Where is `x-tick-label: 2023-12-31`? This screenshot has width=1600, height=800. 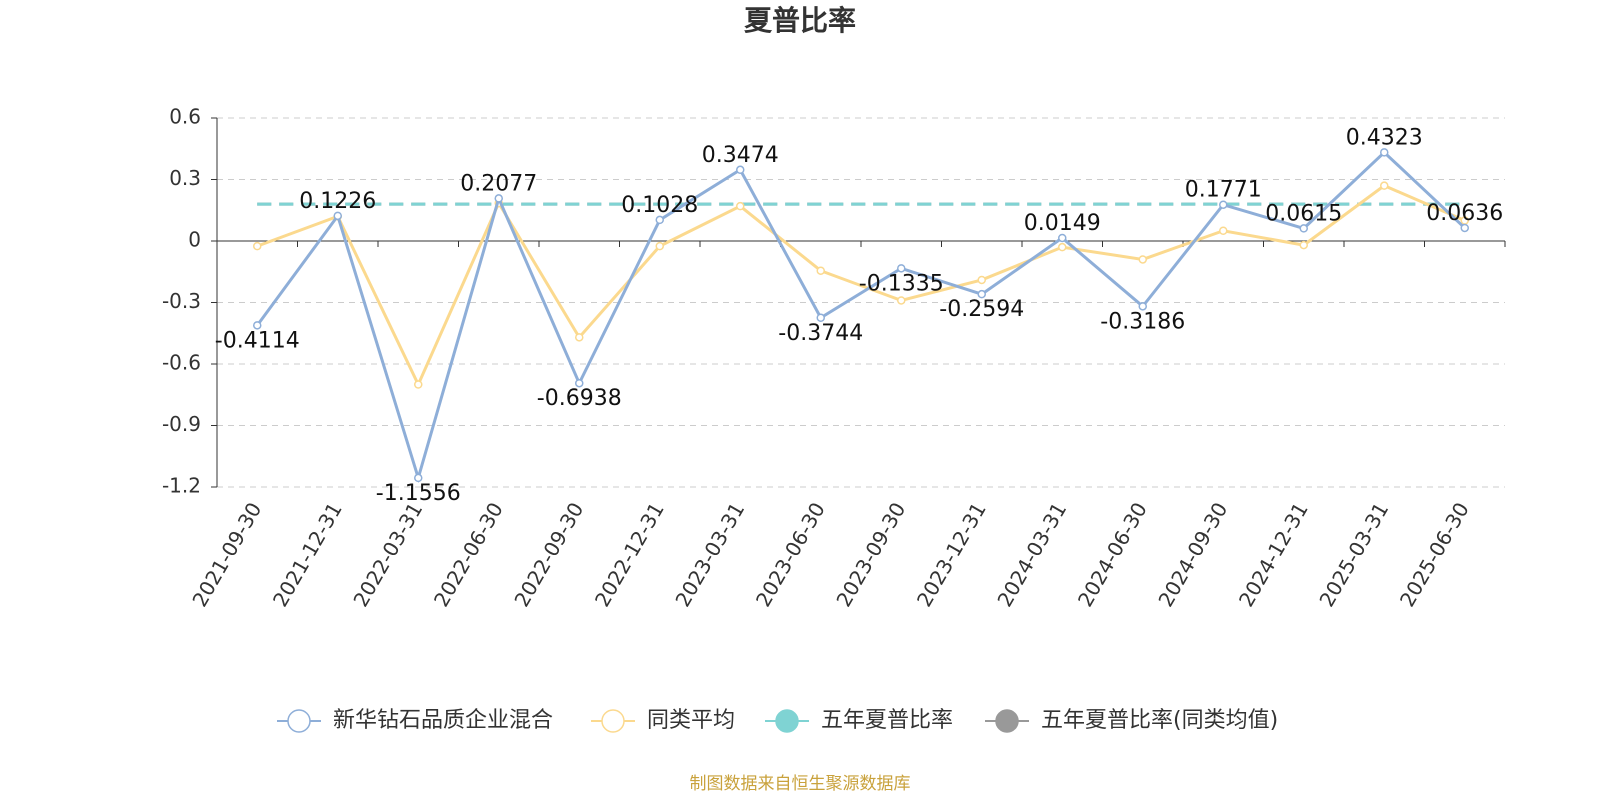 x-tick-label: 2023-12-31 is located at coordinates (951, 554).